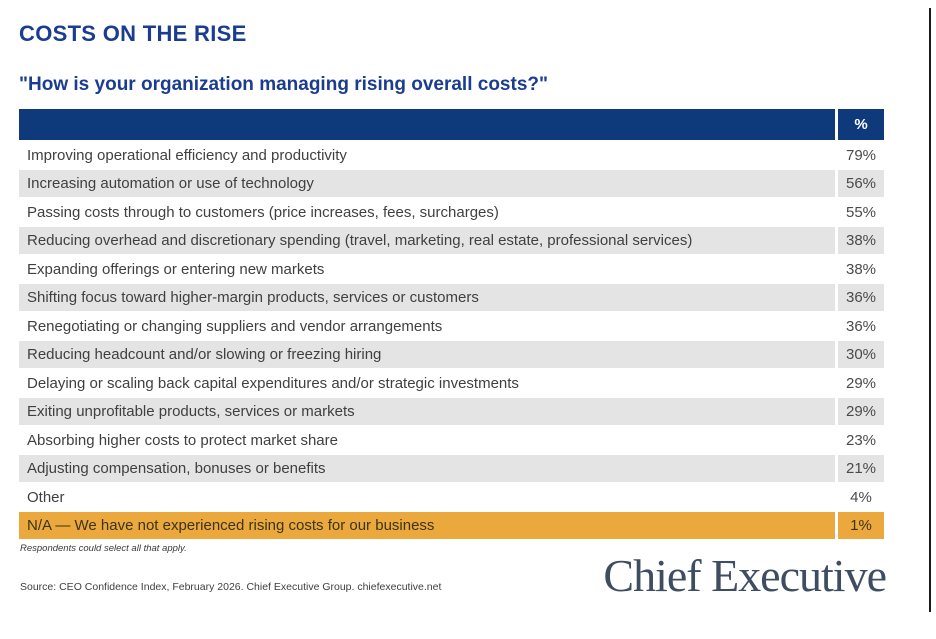 The width and height of the screenshot is (936, 639). Describe the element at coordinates (861, 497) in the screenshot. I see `row-value: 4%` at that location.